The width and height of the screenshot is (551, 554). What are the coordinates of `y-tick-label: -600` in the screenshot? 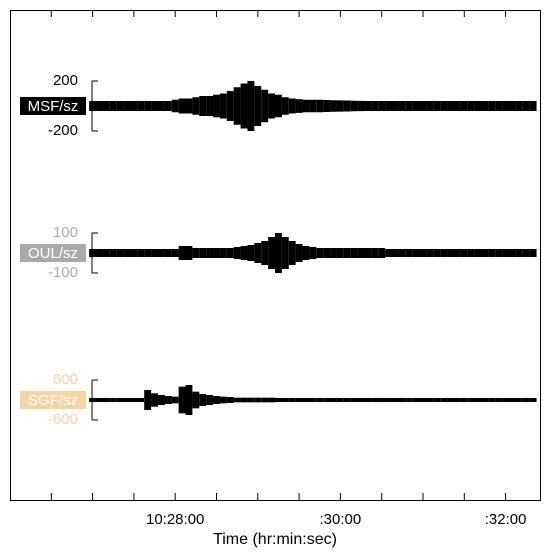 It's located at (63, 419).